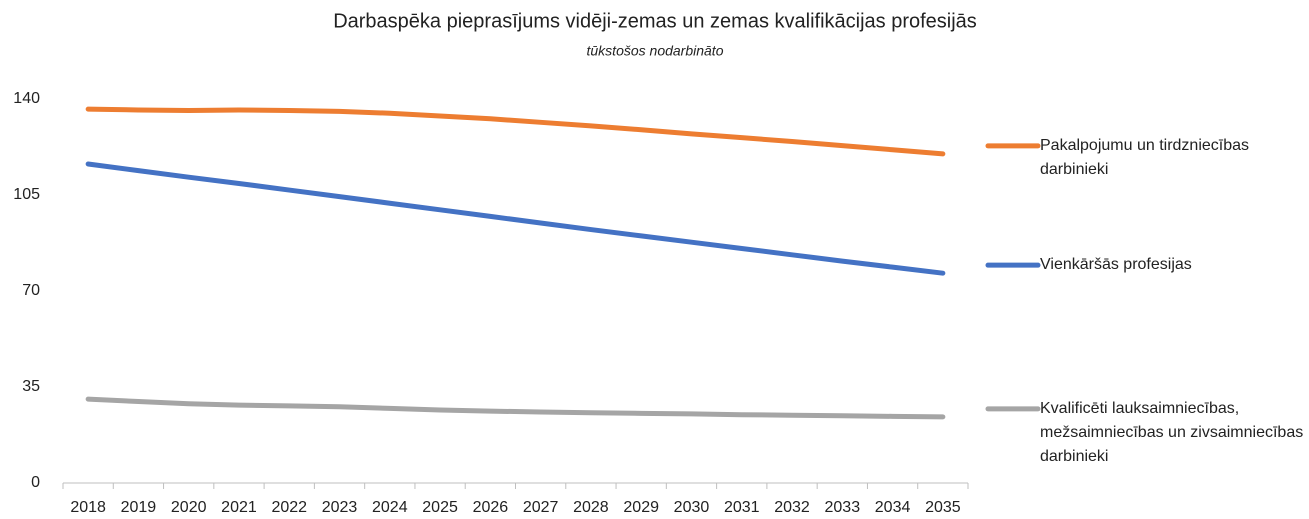  What do you see at coordinates (491, 507) in the screenshot?
I see `x-tick-label: 2026` at bounding box center [491, 507].